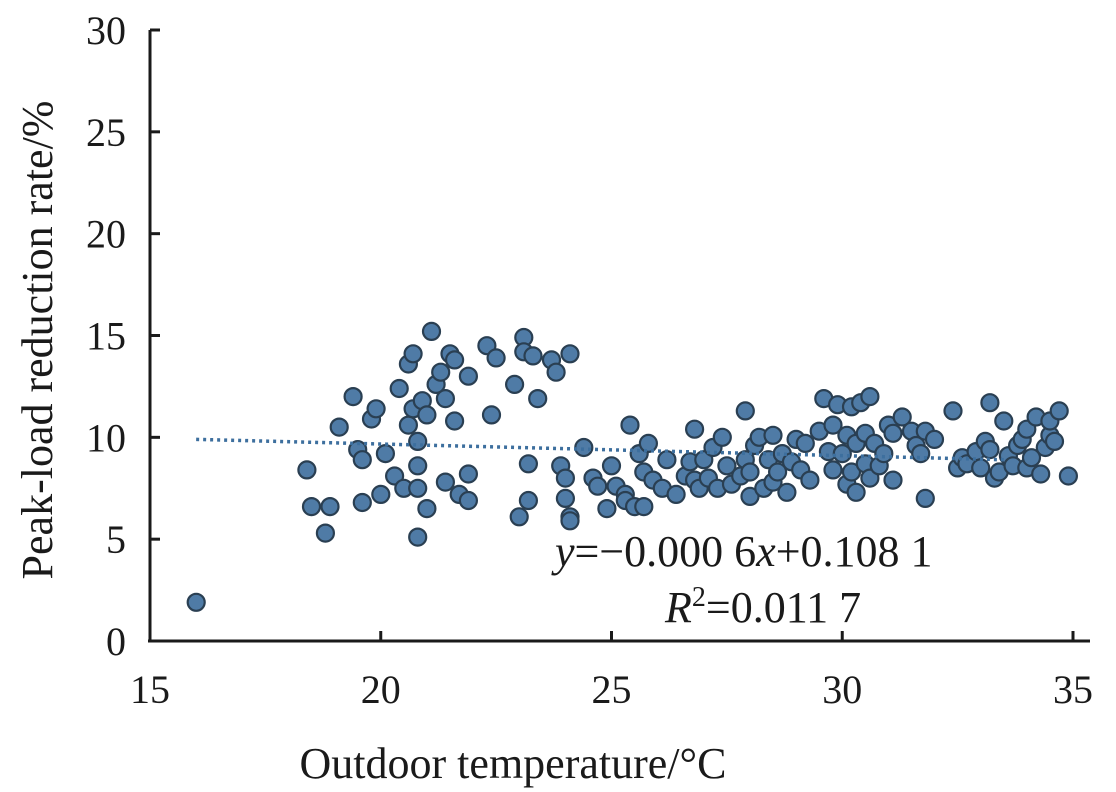  I want to click on equation-y-var: y, so click(563, 551).